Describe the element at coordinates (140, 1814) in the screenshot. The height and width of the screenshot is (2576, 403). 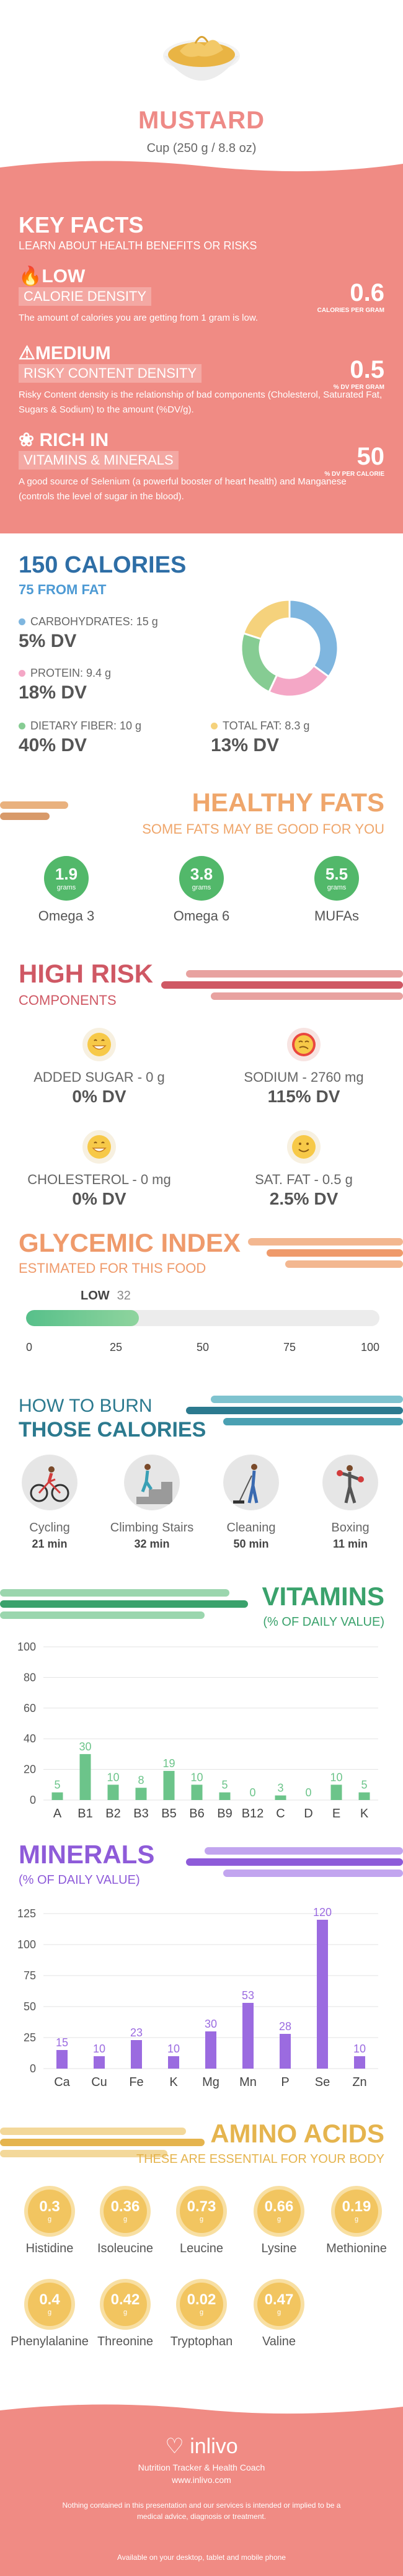
I see `x-tick-label: B3` at that location.